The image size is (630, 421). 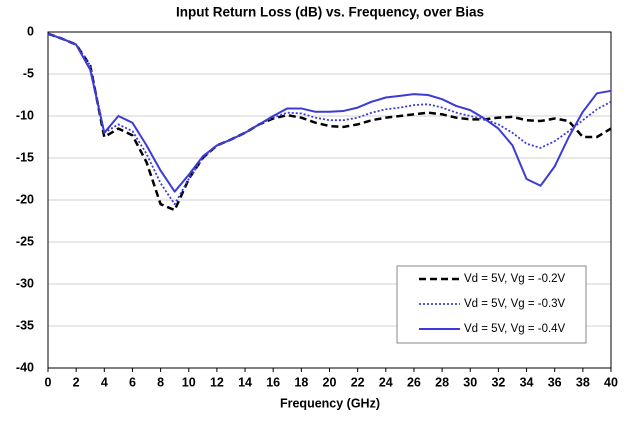 What do you see at coordinates (515, 329) in the screenshot?
I see `legend-label: Vd = 5V, Vg = -0.4V` at bounding box center [515, 329].